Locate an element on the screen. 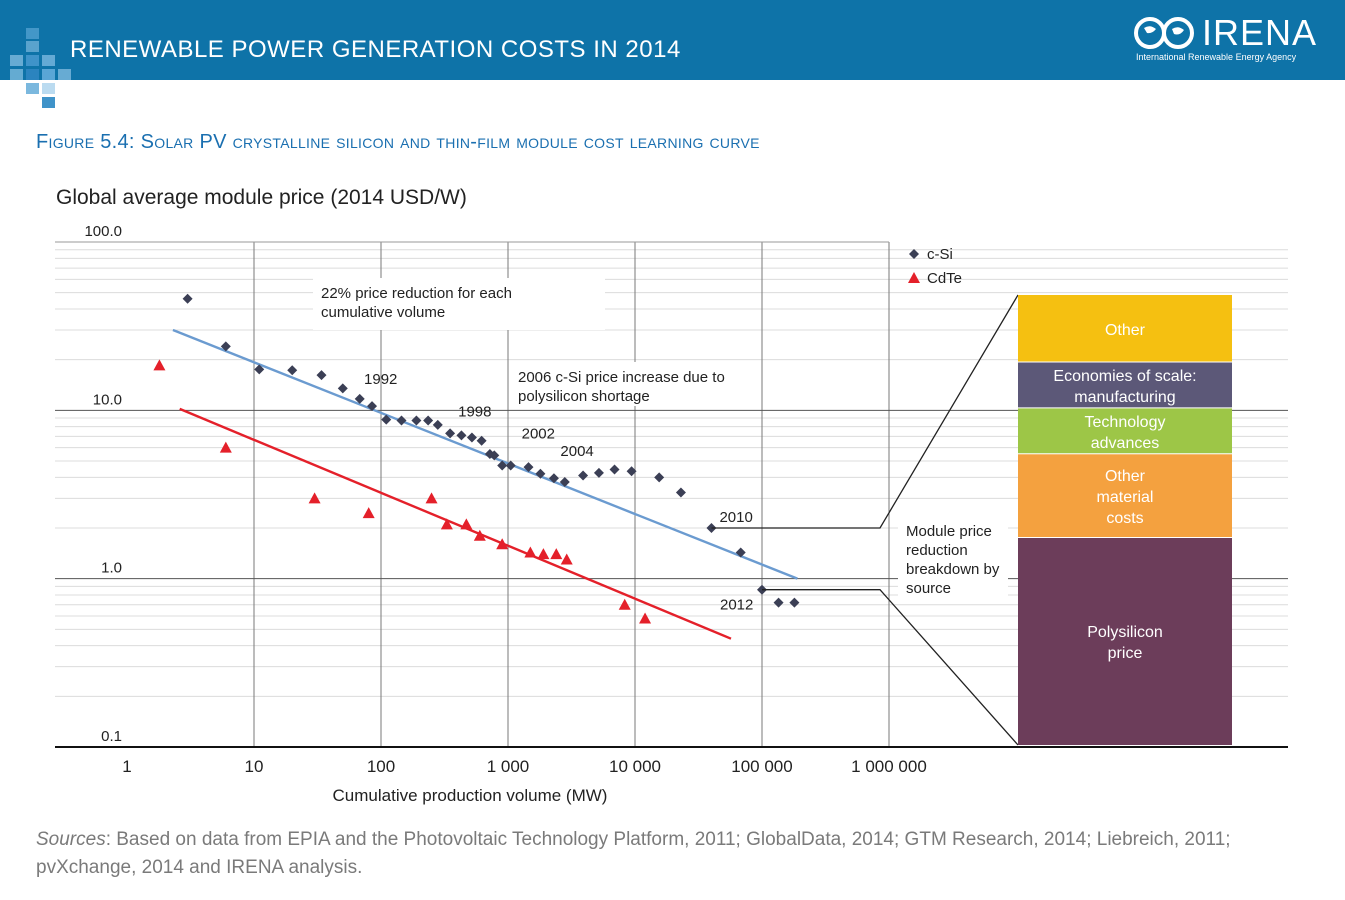  year-label: 1992 is located at coordinates (380, 379).